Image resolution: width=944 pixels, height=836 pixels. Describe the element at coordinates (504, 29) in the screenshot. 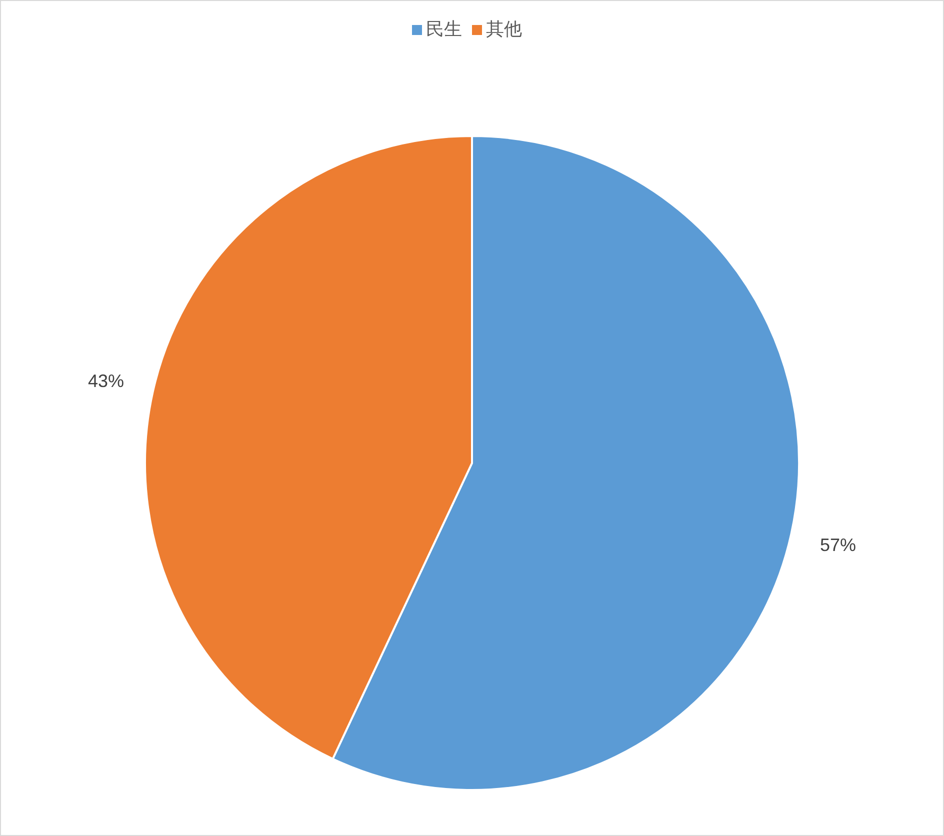

I see `legend-label: 其他` at that location.